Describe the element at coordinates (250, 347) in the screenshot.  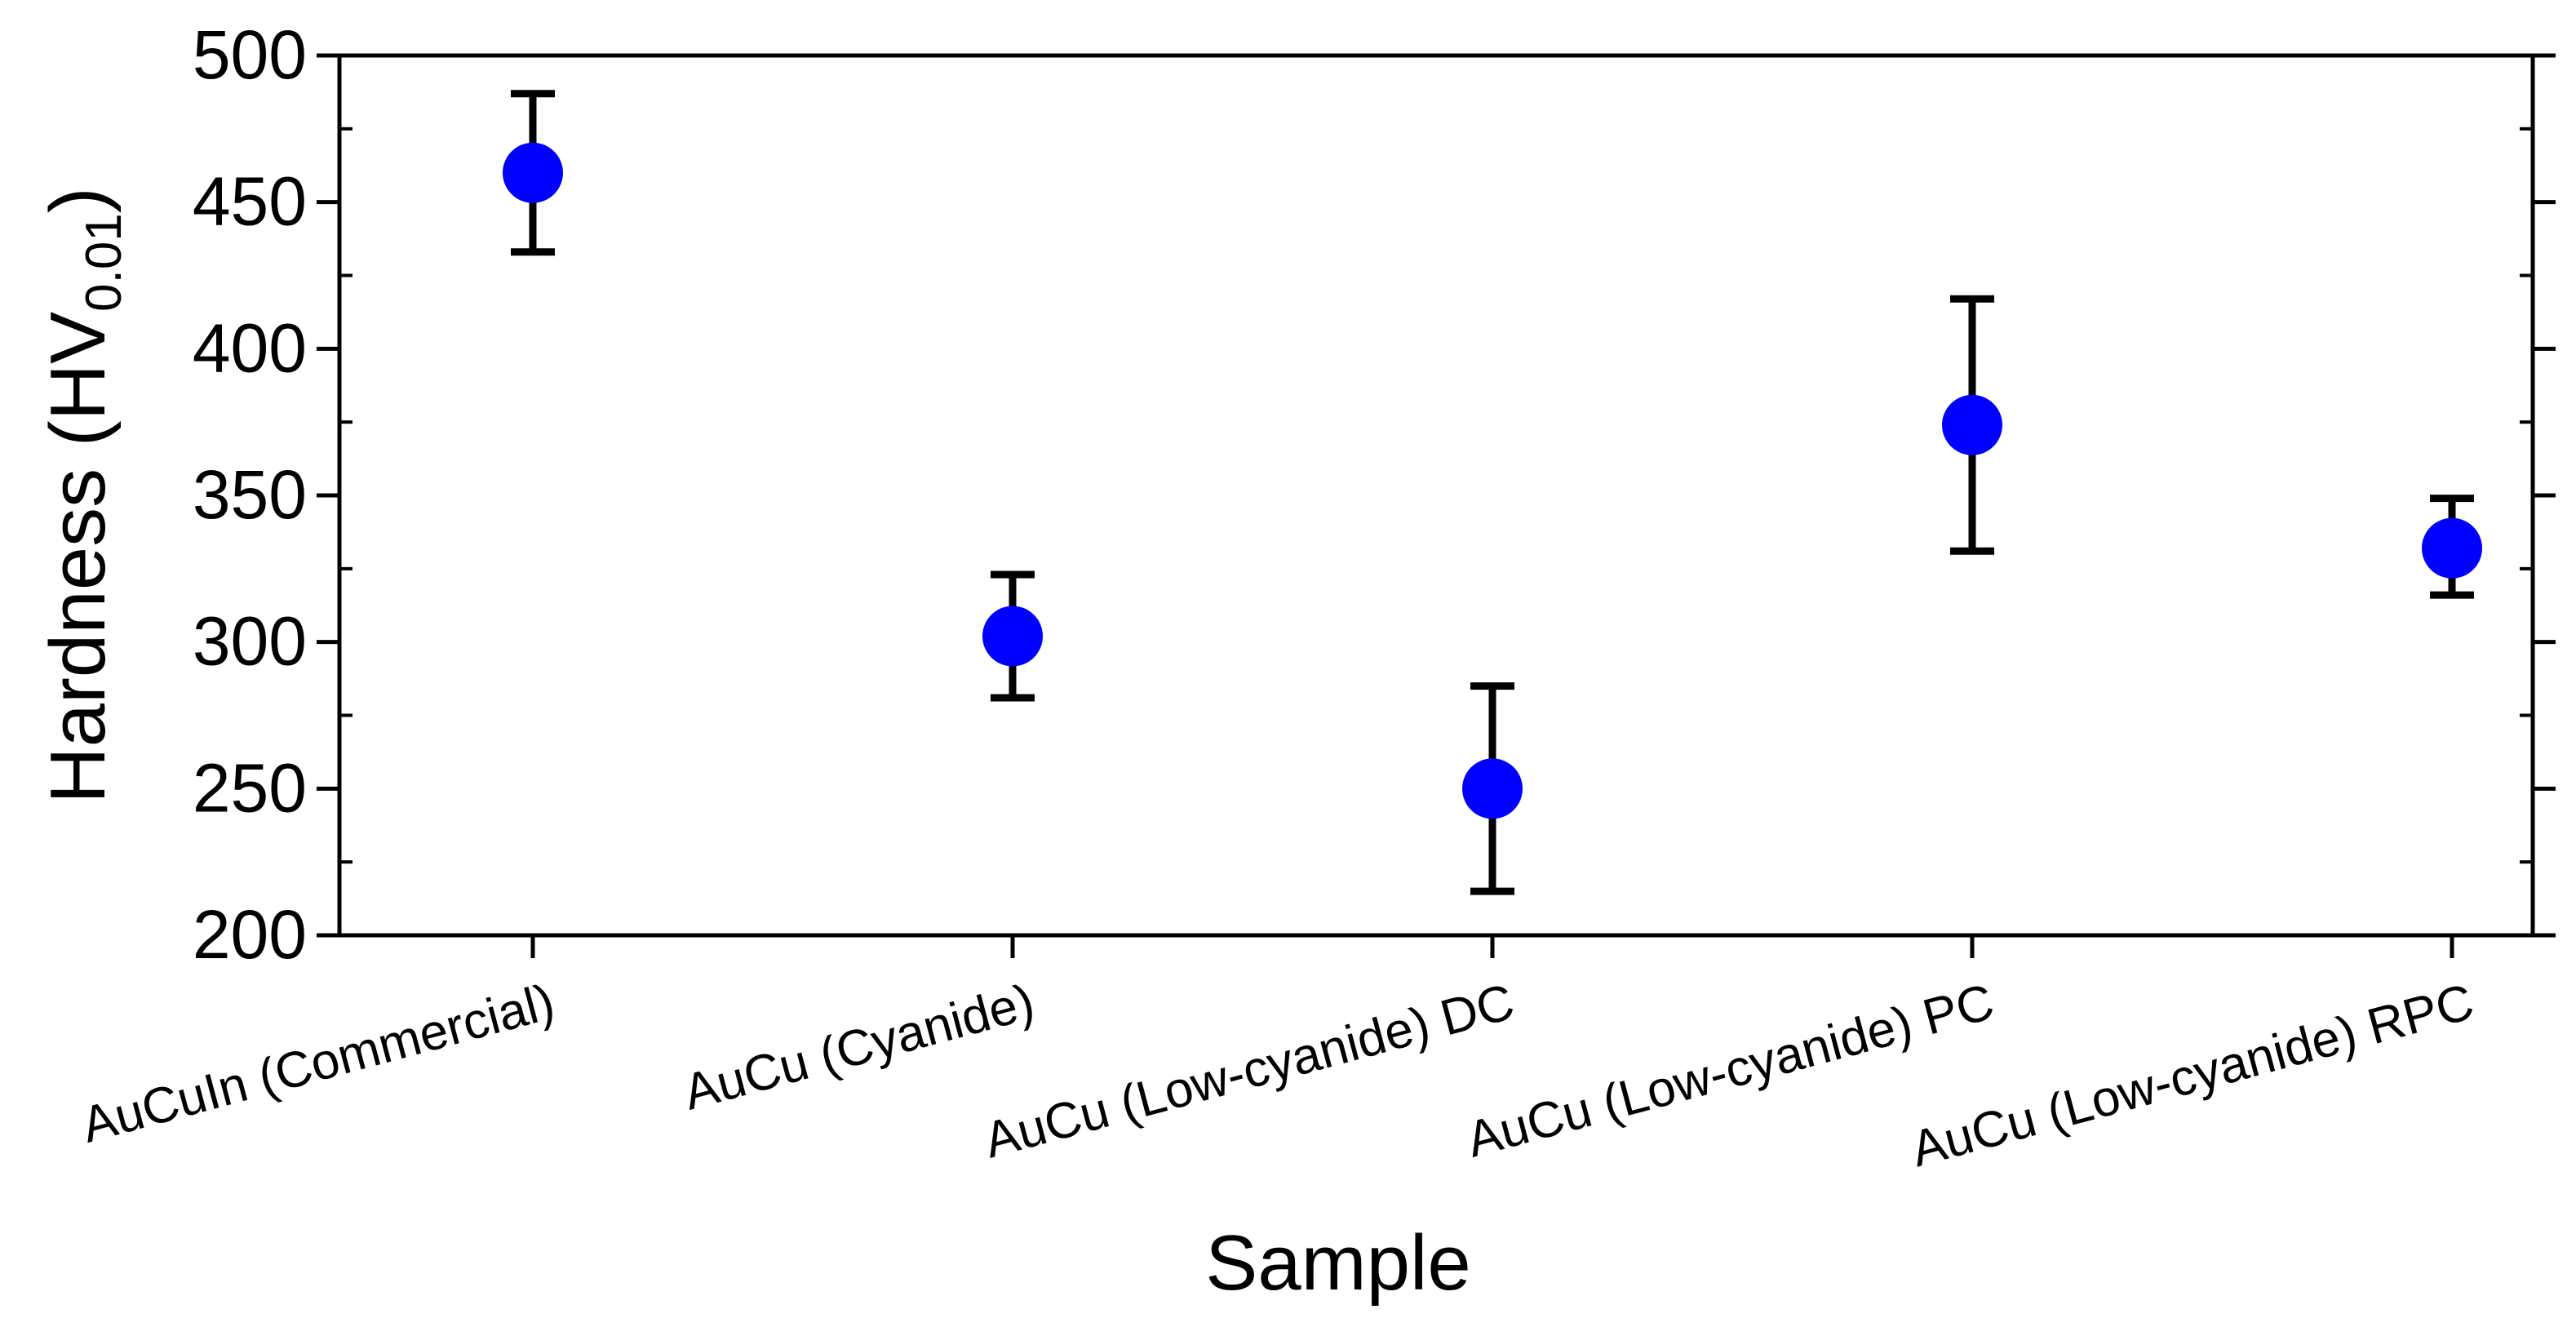
I see `y-tick-label: 400` at that location.